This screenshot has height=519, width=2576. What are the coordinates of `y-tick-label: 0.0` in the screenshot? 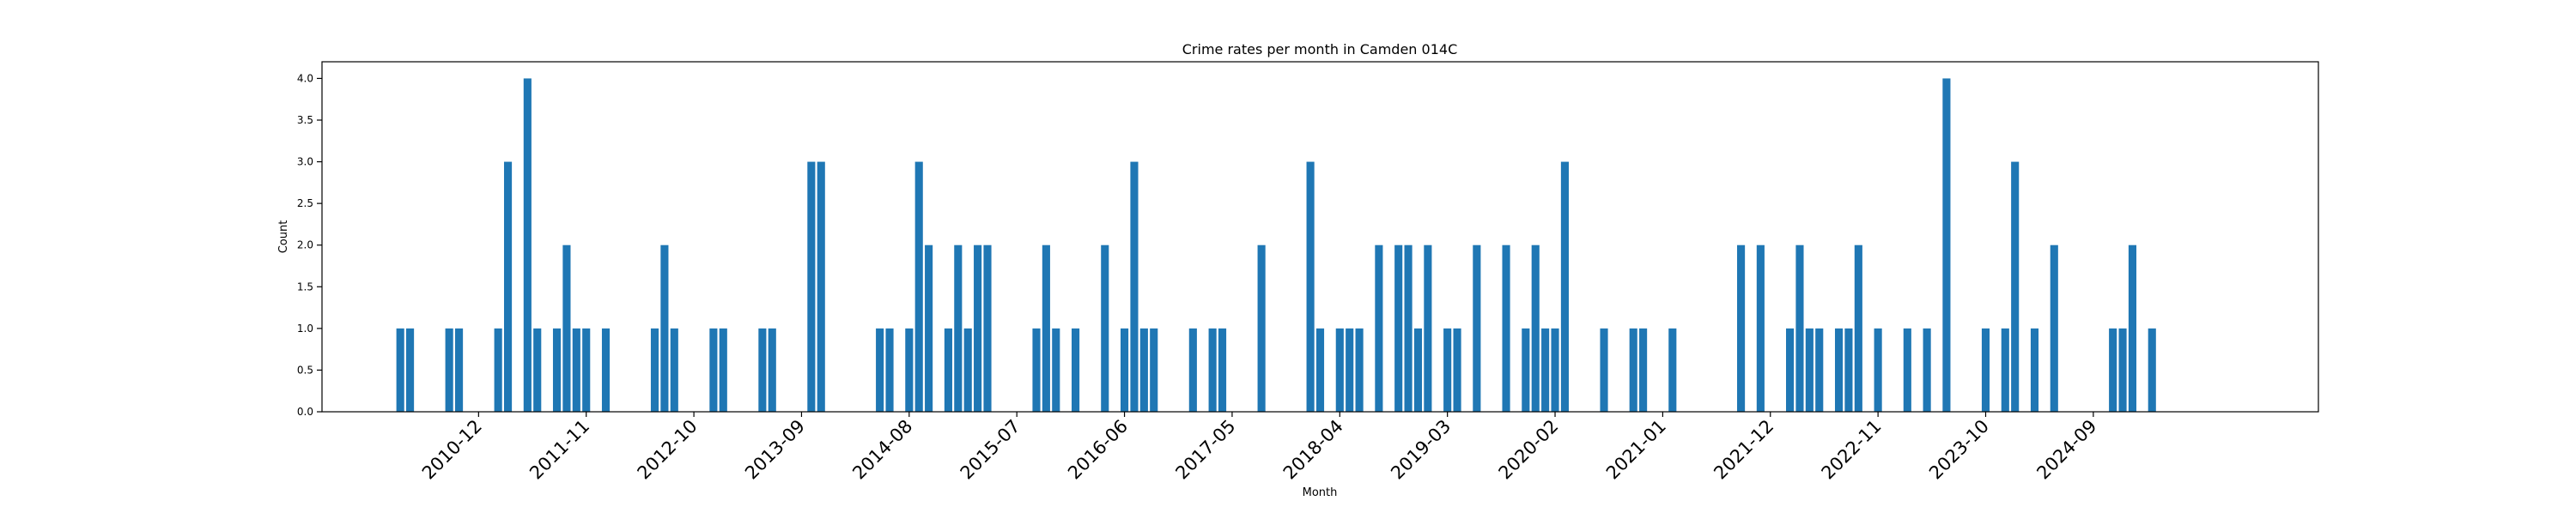 It's located at (305, 412).